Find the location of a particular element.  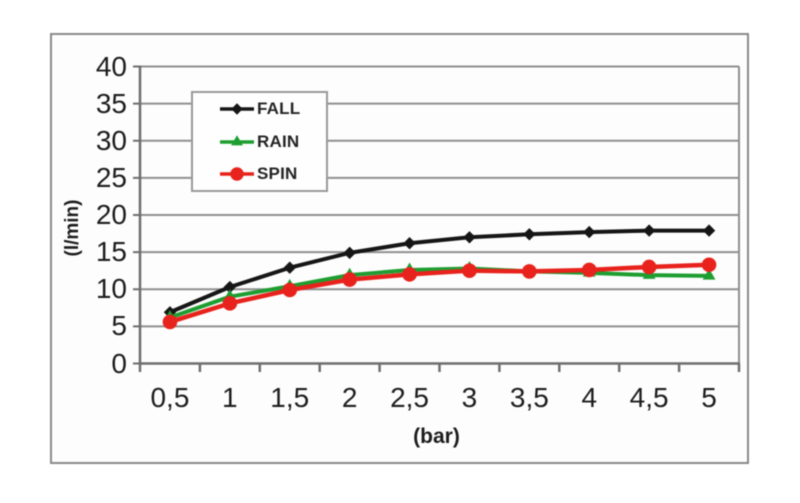

x-tick-label: 0,5 is located at coordinates (170, 397).